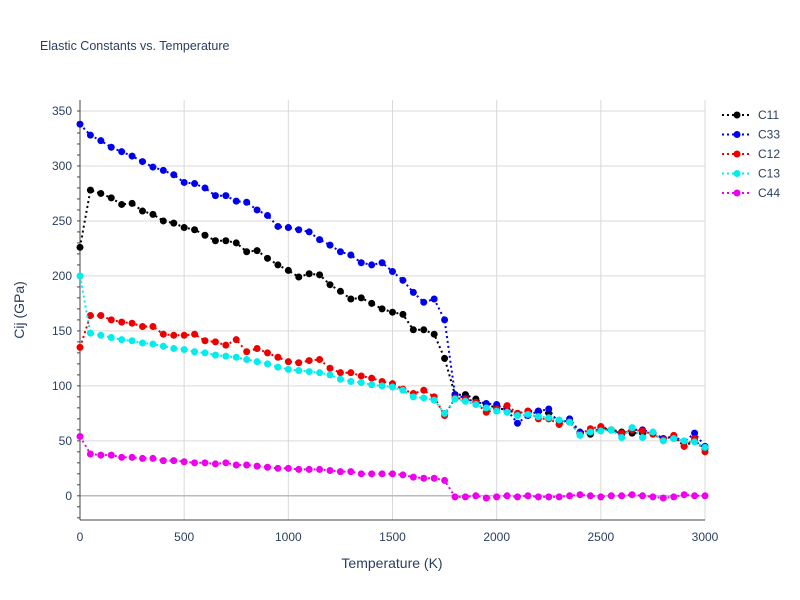 This screenshot has width=800, height=600. Describe the element at coordinates (392, 537) in the screenshot. I see `x-tick-label: 1500` at that location.